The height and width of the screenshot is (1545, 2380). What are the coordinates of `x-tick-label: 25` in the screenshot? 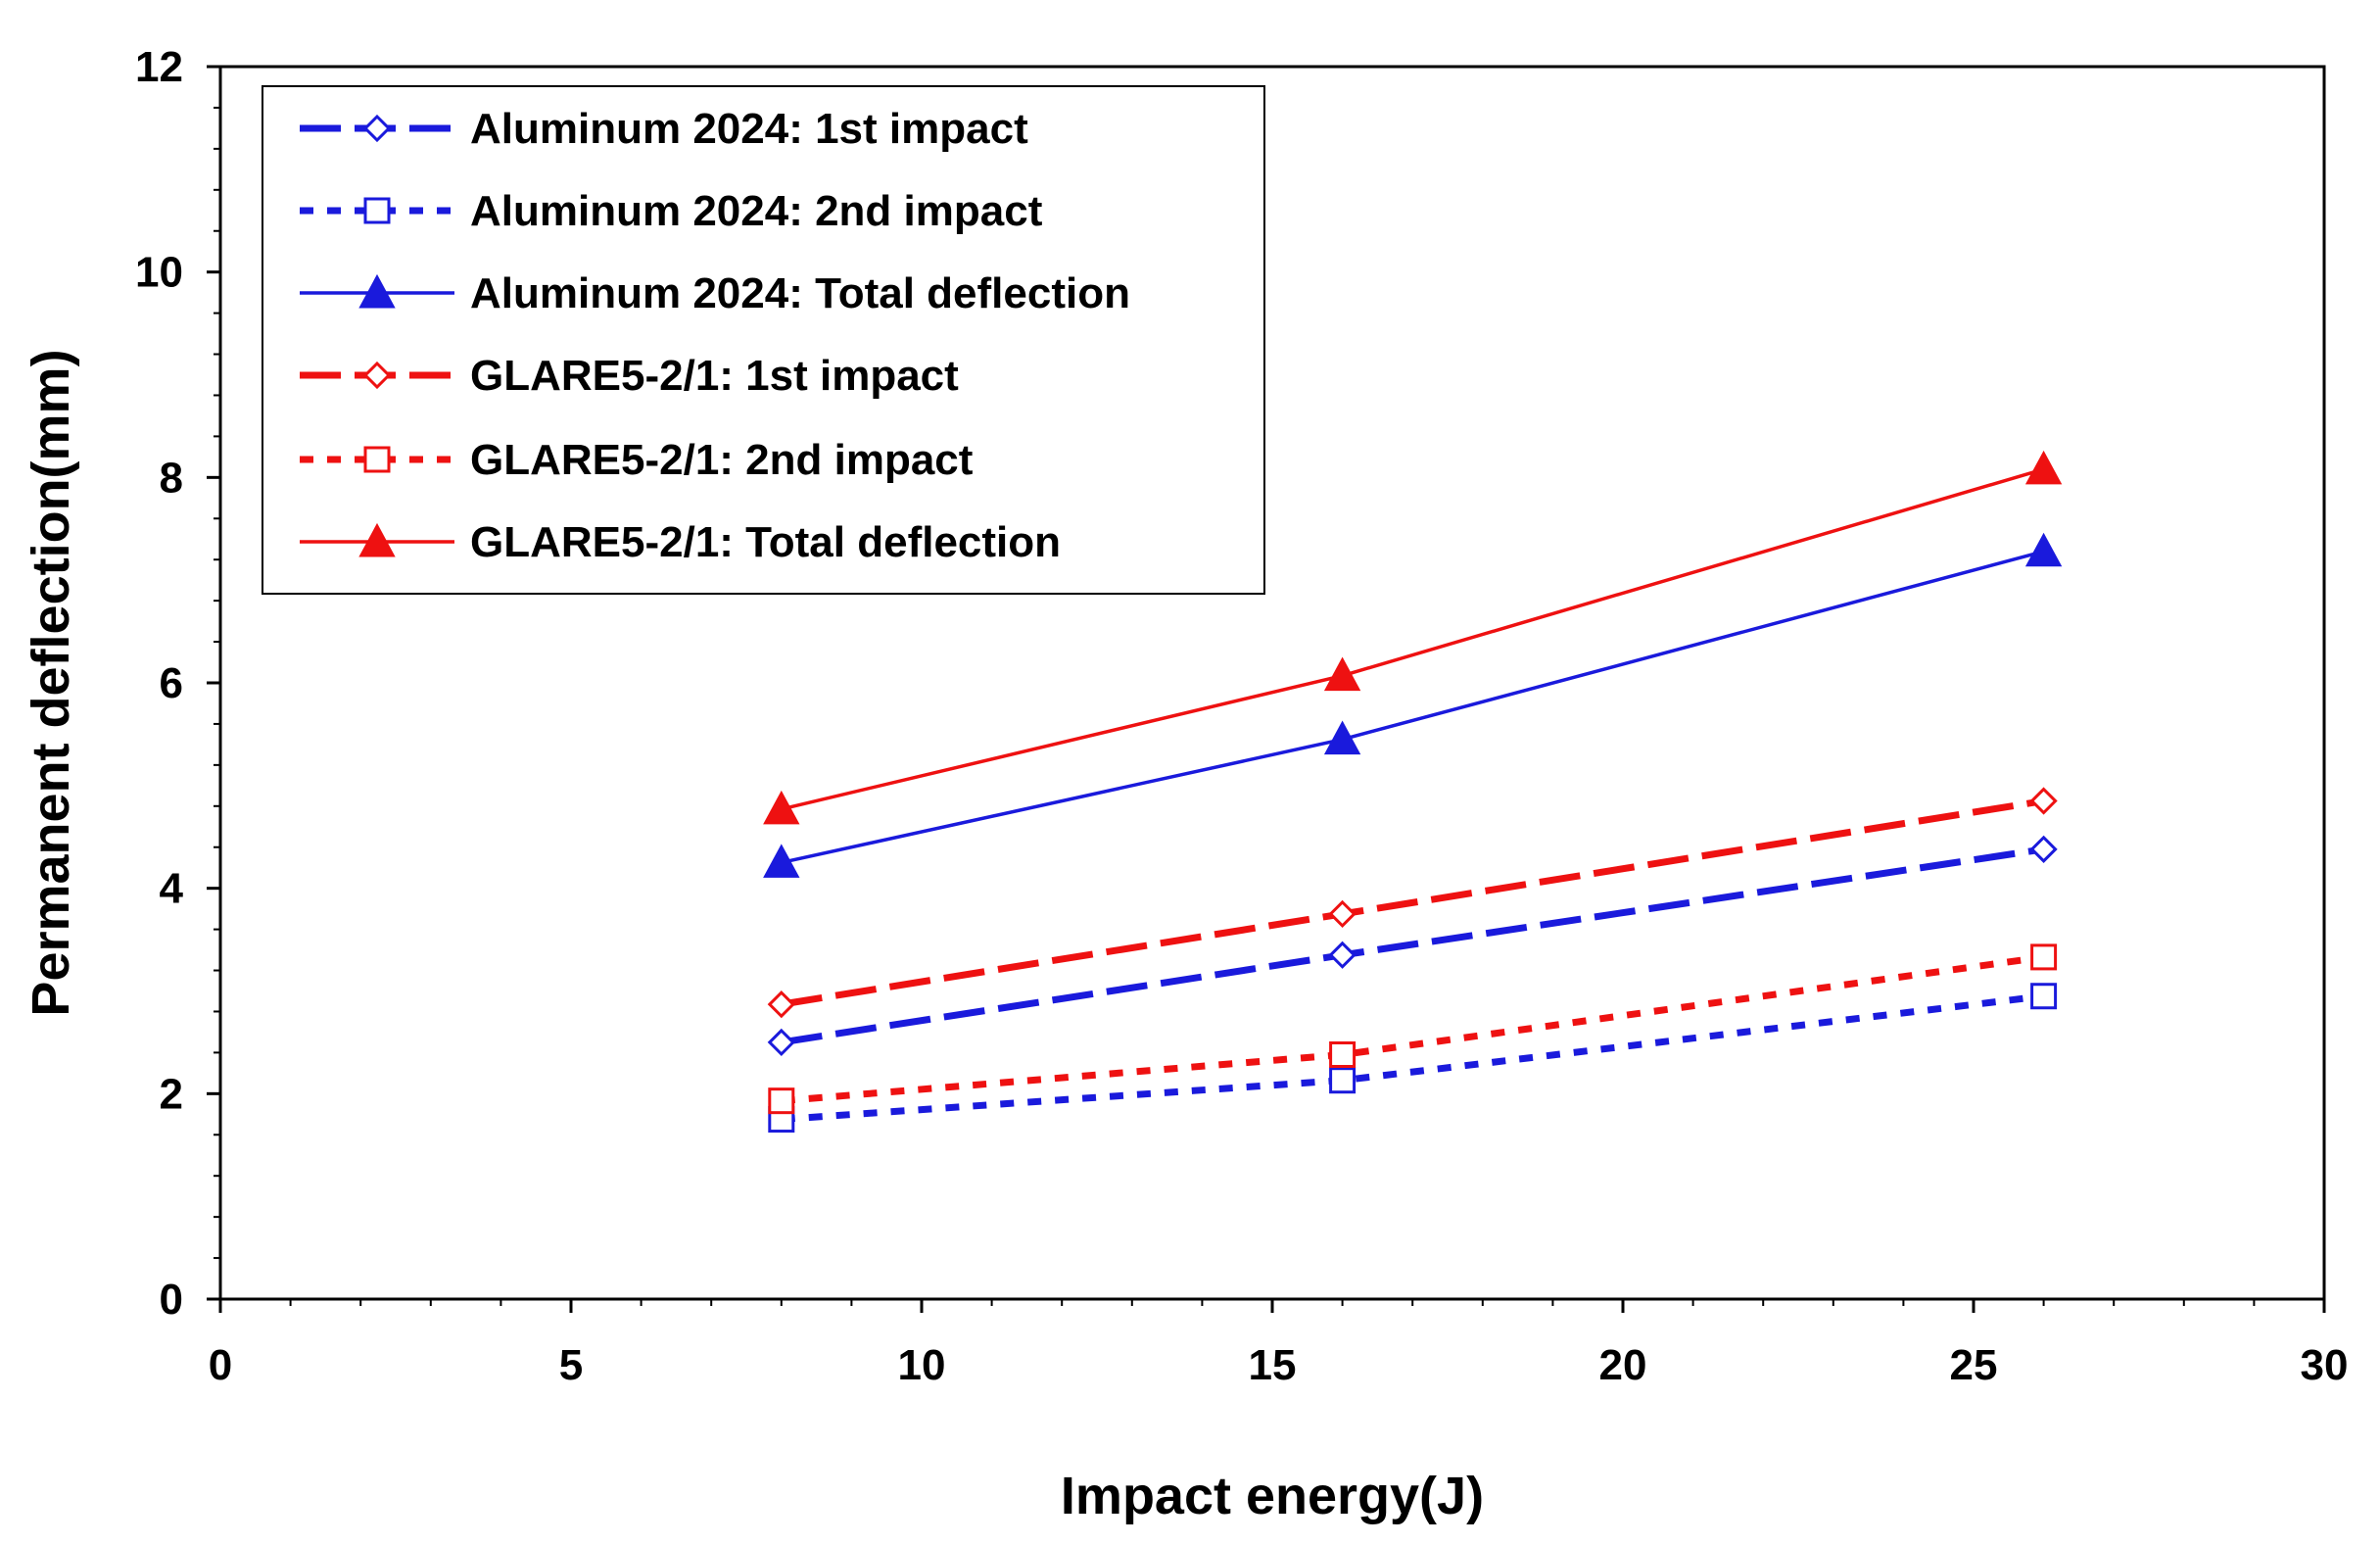 It's located at (1974, 1365).